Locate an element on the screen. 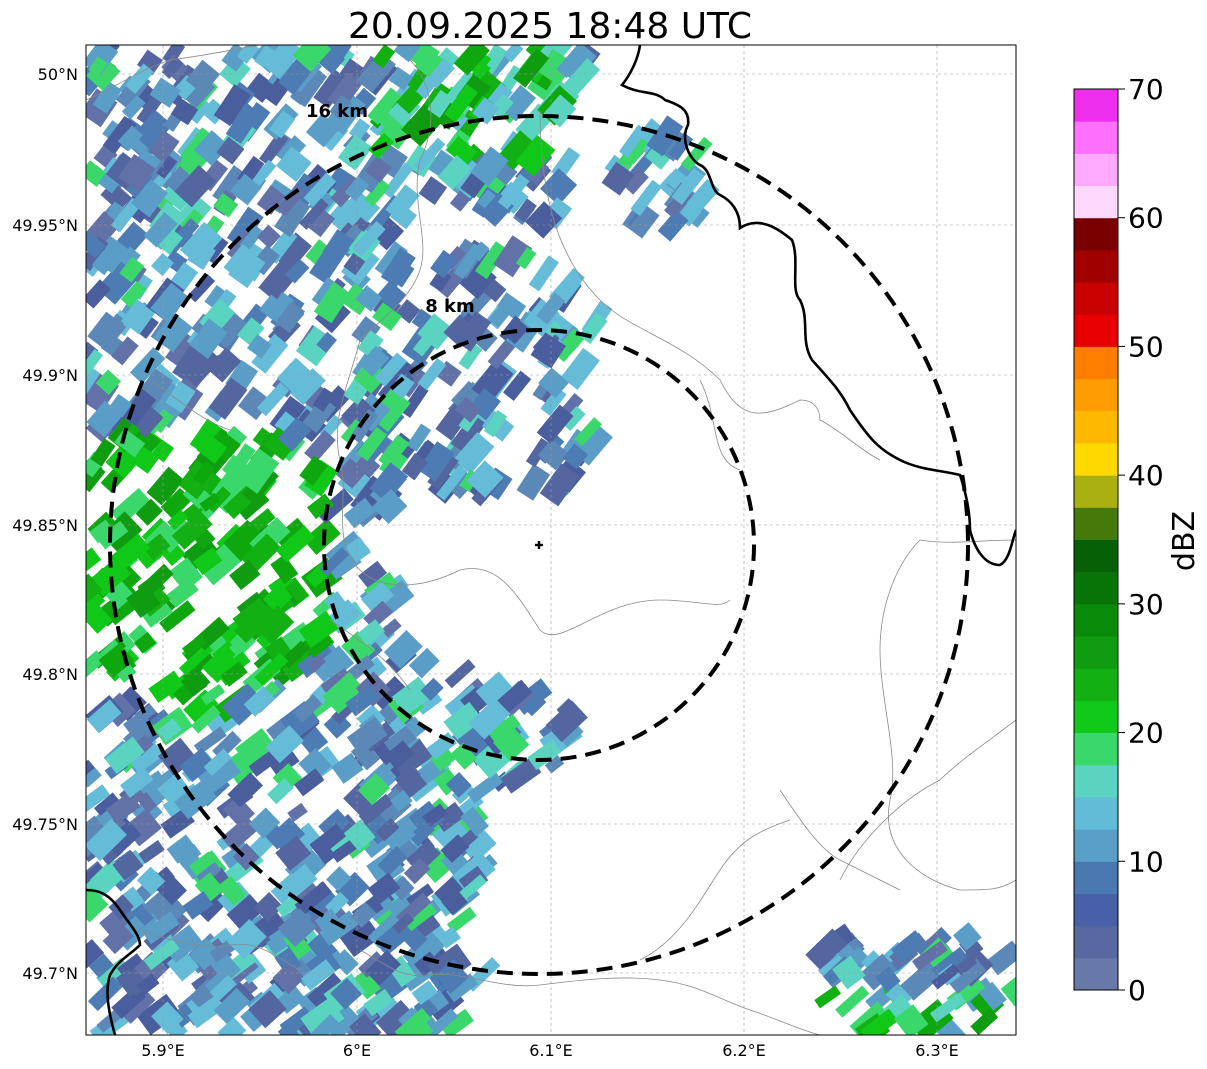 This screenshot has width=1207, height=1069. colorbar-ticks: 0 10 20 30 40 50 60 70 is located at coordinates (1141, 540).